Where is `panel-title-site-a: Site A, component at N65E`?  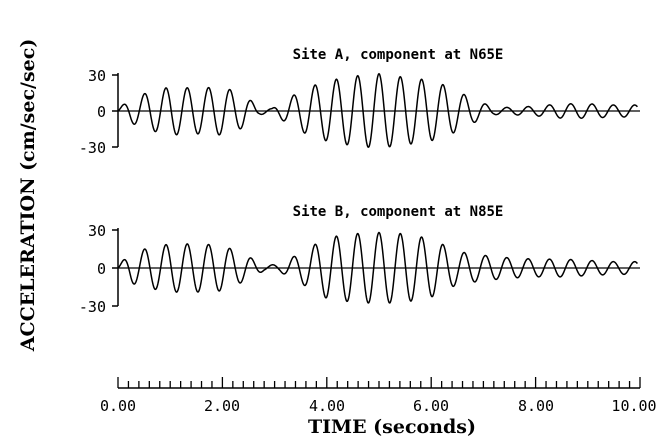
panel-title-site-a: Site A, component at N65E is located at coordinates (398, 55).